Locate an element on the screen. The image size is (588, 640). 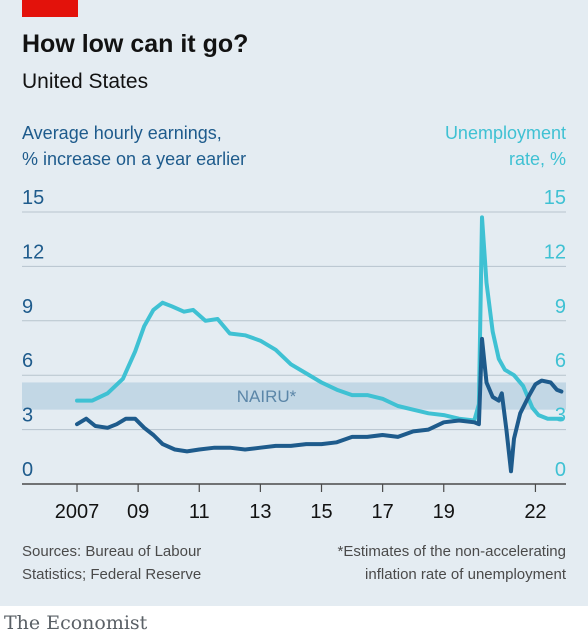
source-line: Sources: Bureau of Labour is located at coordinates (112, 551).